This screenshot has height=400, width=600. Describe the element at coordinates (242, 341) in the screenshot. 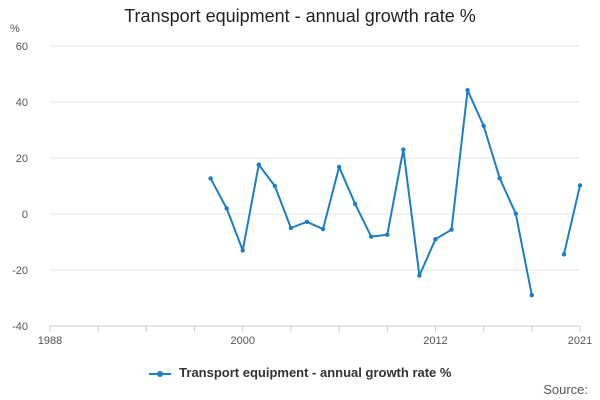

I see `x-tick-label: 2000` at that location.